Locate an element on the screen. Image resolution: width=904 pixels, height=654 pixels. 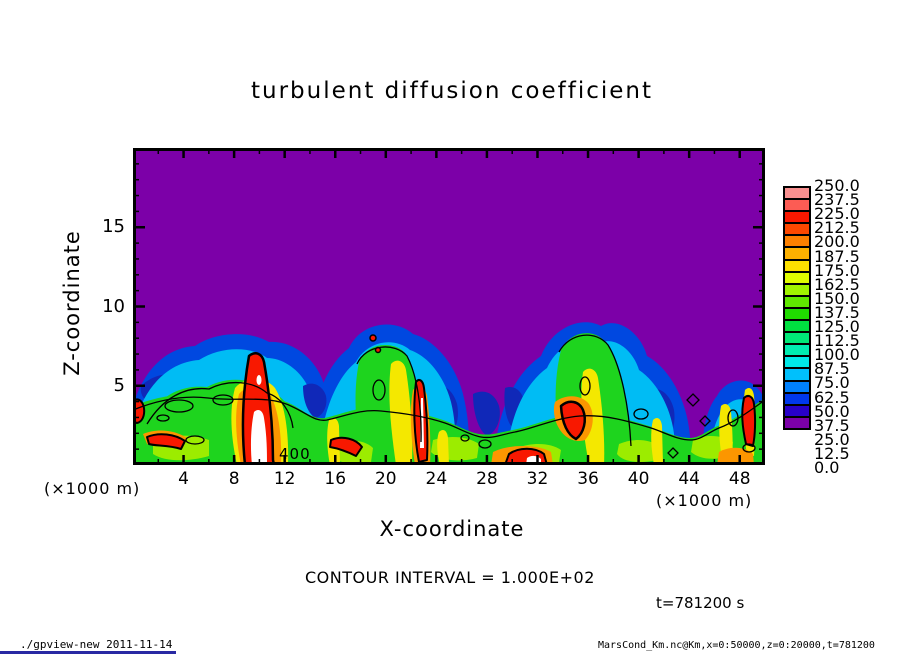
y-tick-label: 10 is located at coordinates (113, 306).